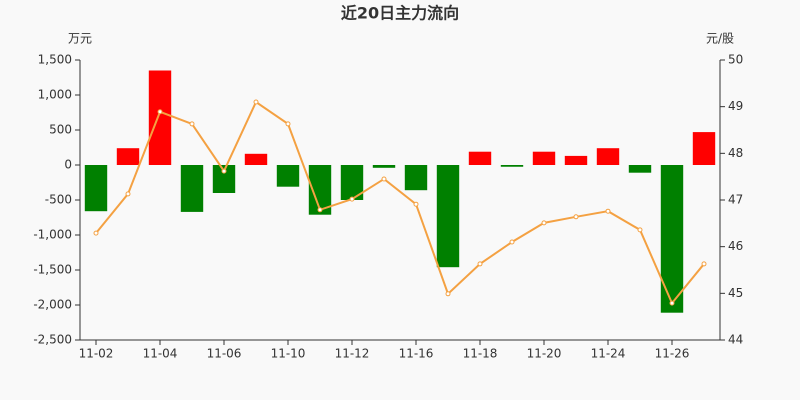 This screenshot has height=400, width=800. What do you see at coordinates (735, 293) in the screenshot?
I see `y2-tick-label: 45` at bounding box center [735, 293].